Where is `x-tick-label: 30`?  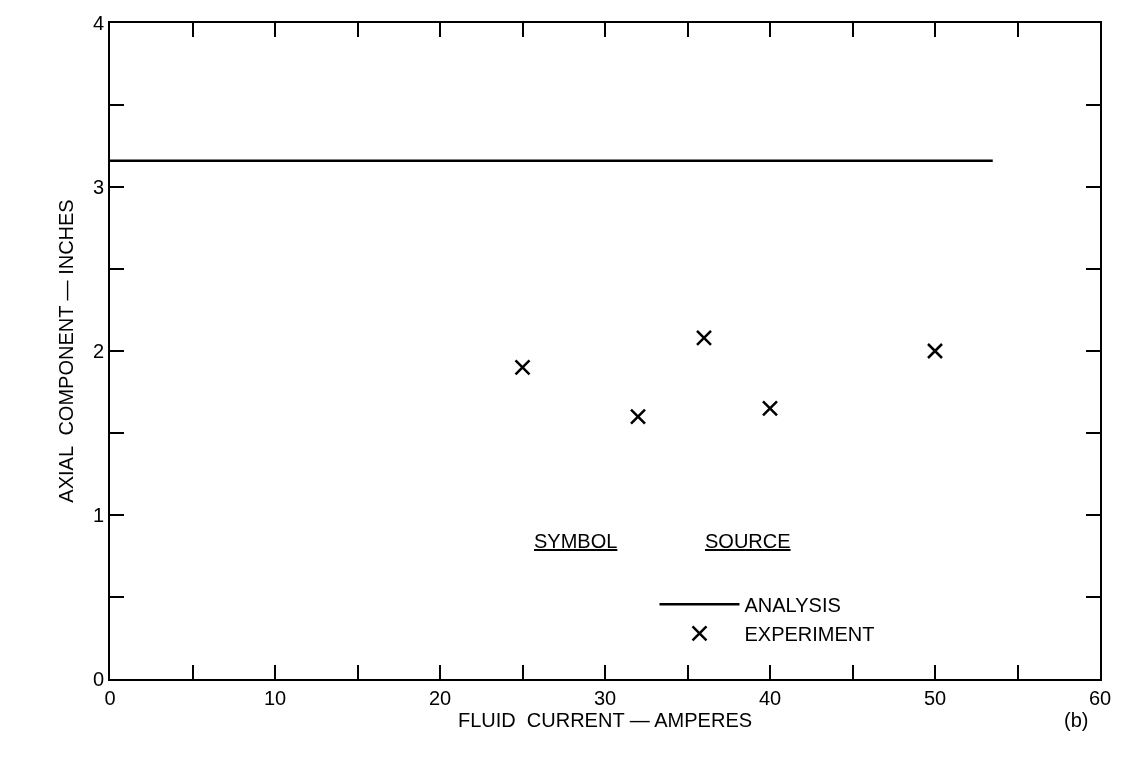 x-tick-label: 30 is located at coordinates (605, 698).